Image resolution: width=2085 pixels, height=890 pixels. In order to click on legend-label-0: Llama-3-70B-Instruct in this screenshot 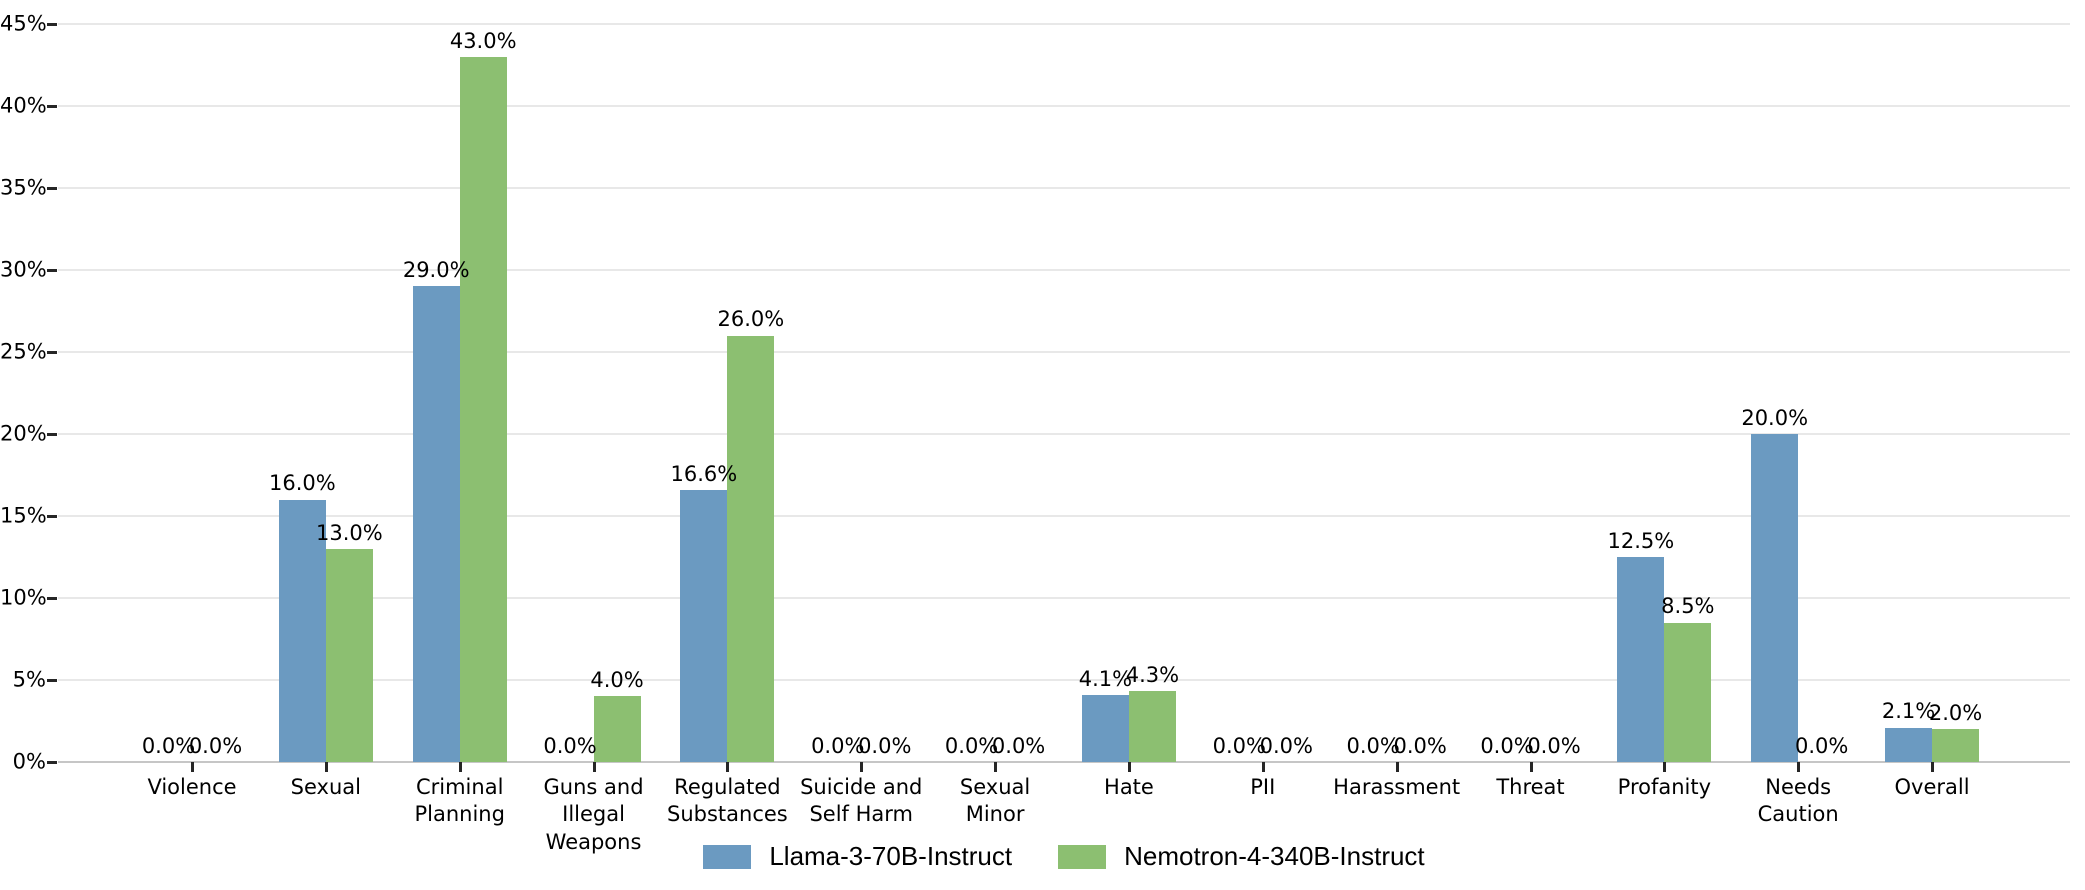, I will do `click(891, 856)`.